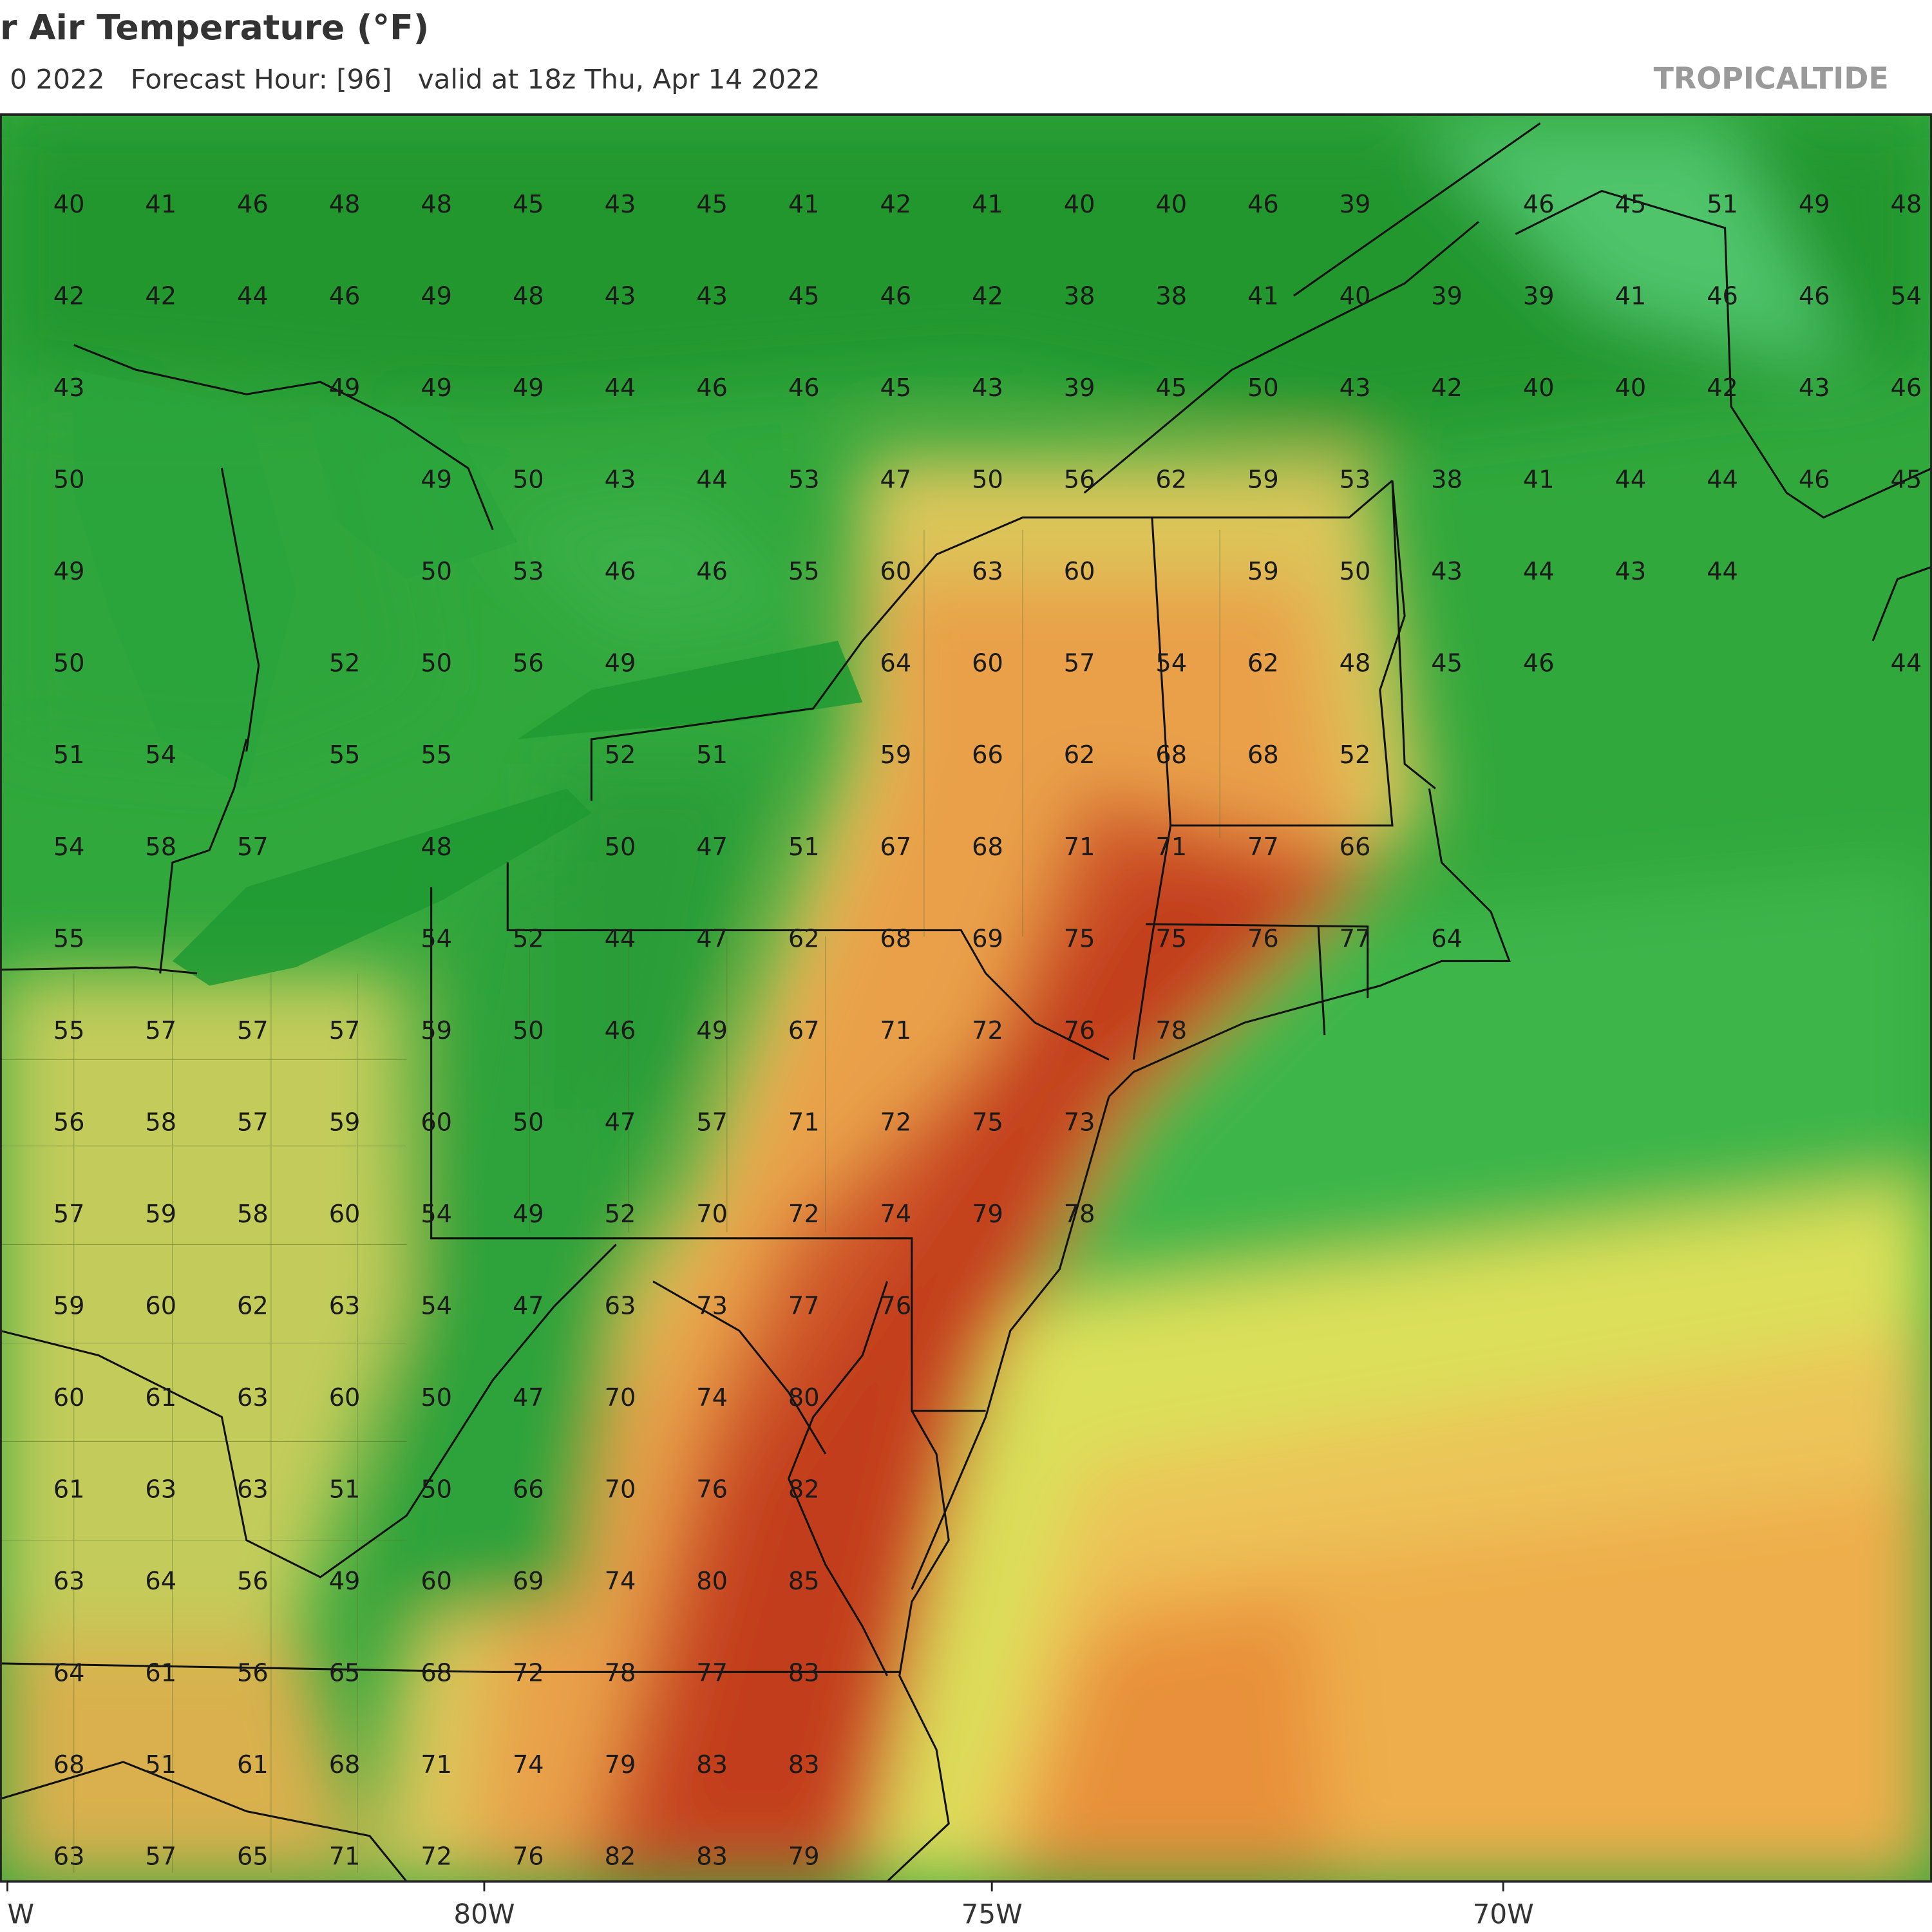 The image size is (1932, 1932). What do you see at coordinates (528, 663) in the screenshot?
I see `temperature-label: 56` at bounding box center [528, 663].